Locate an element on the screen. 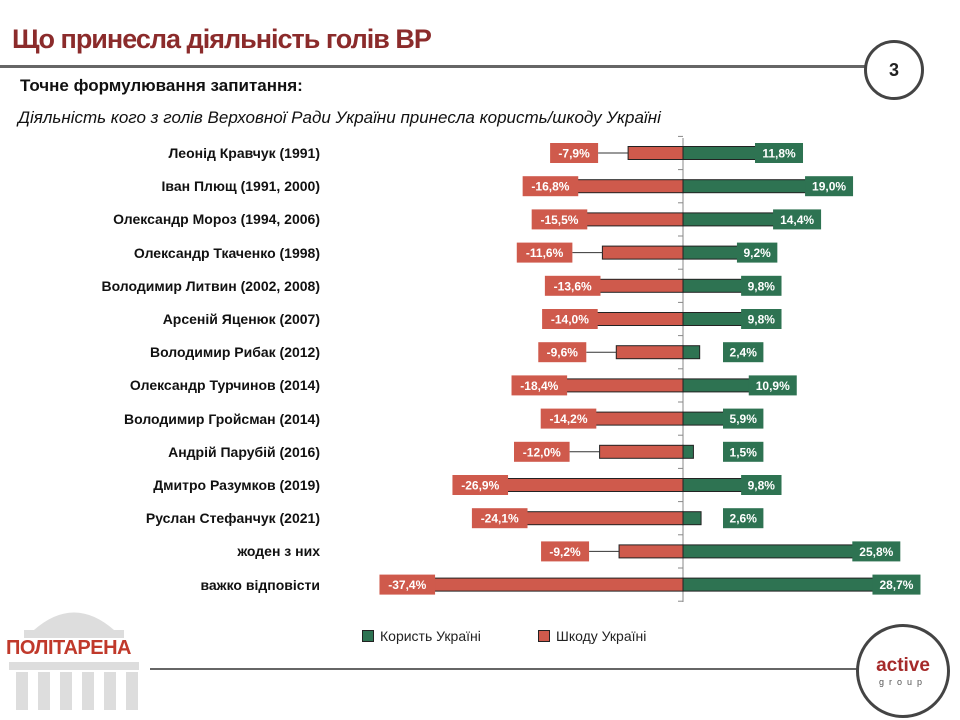 The image size is (960, 720). legend-label: Користь Україні is located at coordinates (430, 636).